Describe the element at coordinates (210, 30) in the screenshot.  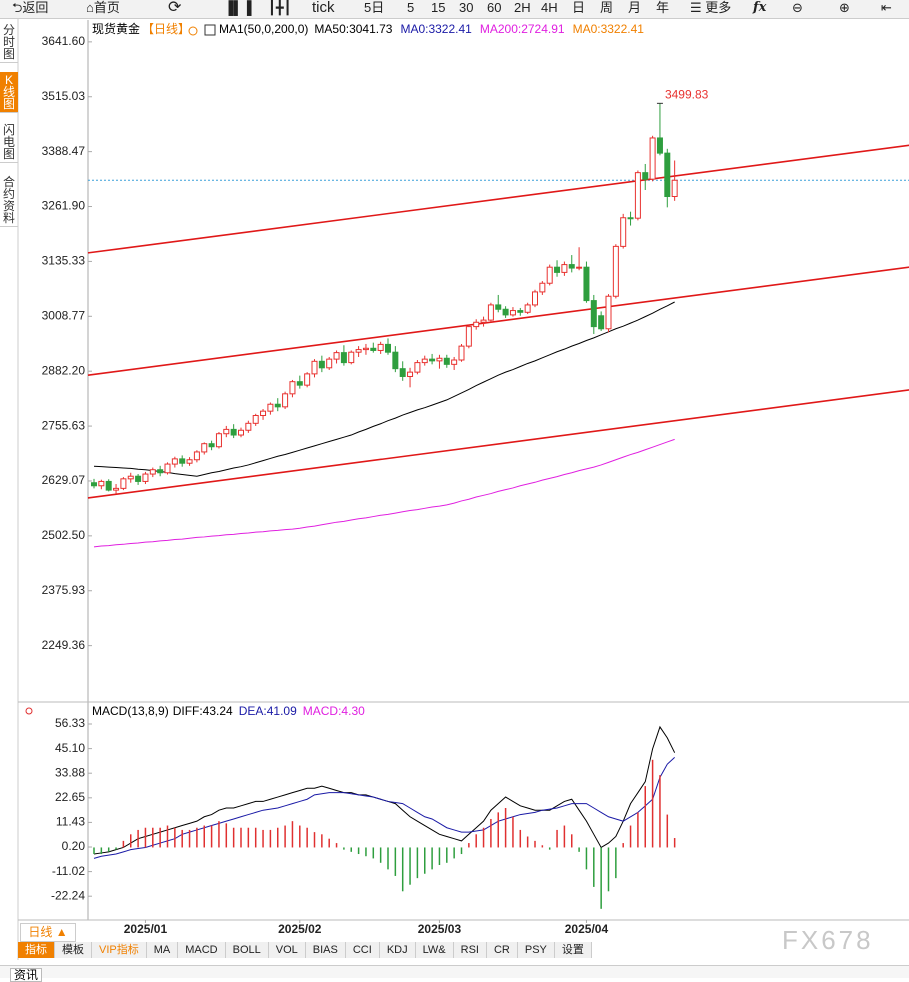
I see `ma-icon` at that location.